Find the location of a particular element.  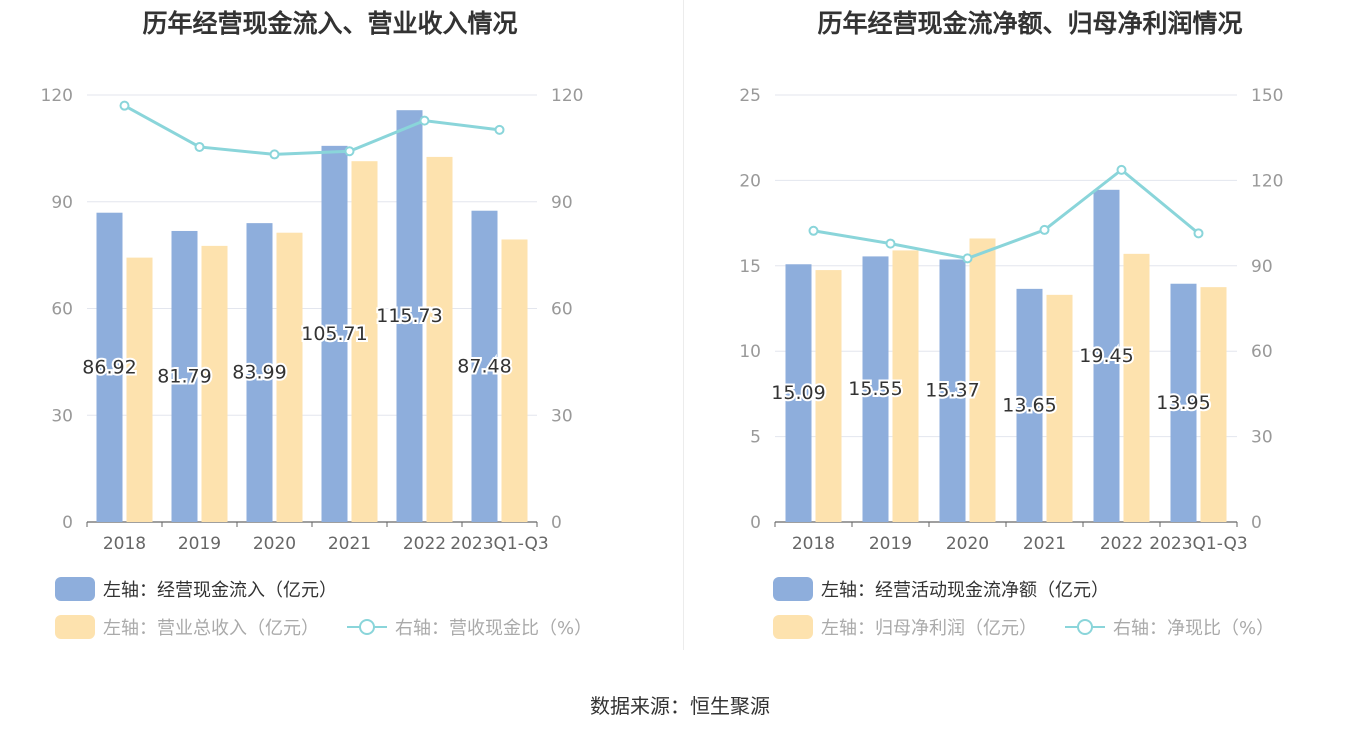

y-tick-label-left: 5 is located at coordinates (755, 438).